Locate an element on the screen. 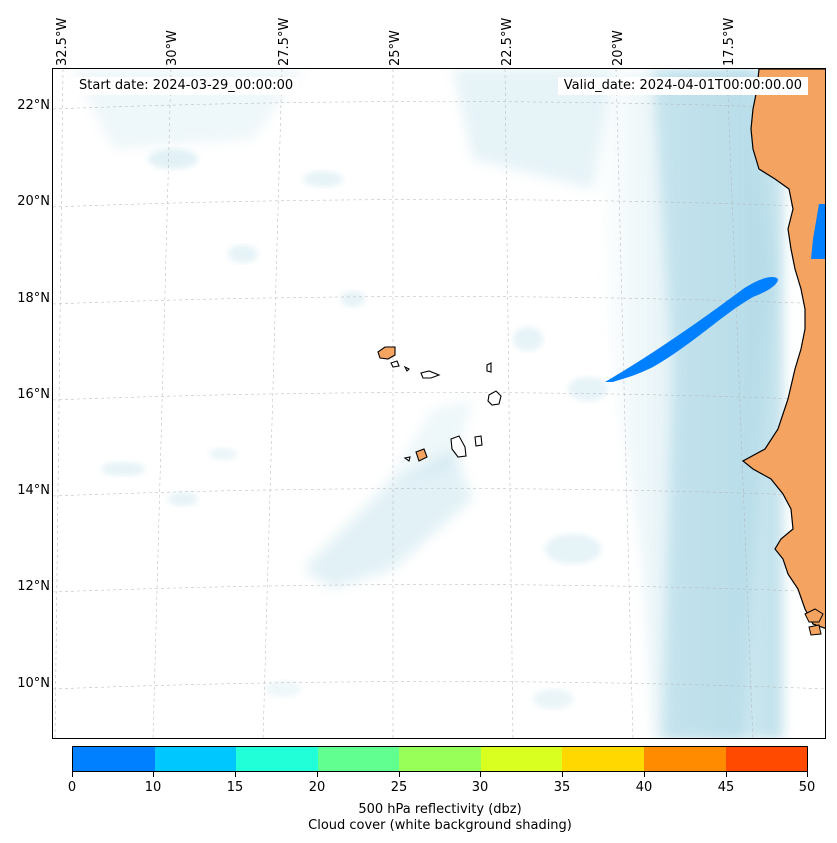  colorbar-subtitle: Cloud cover (white background shading) is located at coordinates (440, 825).